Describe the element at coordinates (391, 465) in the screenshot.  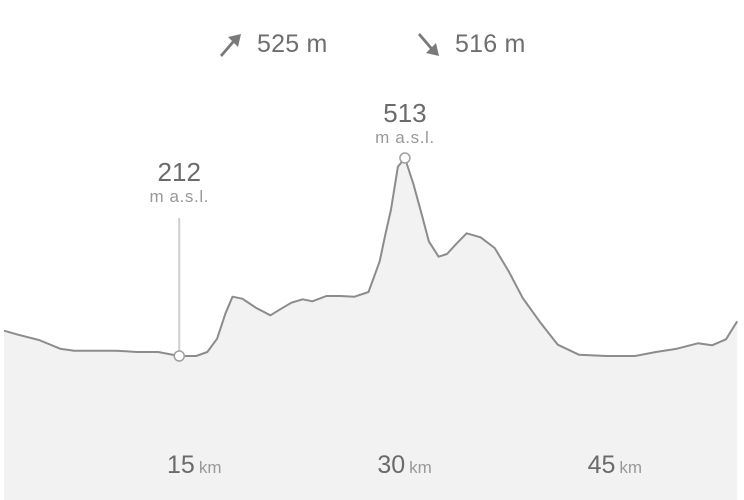
I see `x-tick-value: 30` at that location.